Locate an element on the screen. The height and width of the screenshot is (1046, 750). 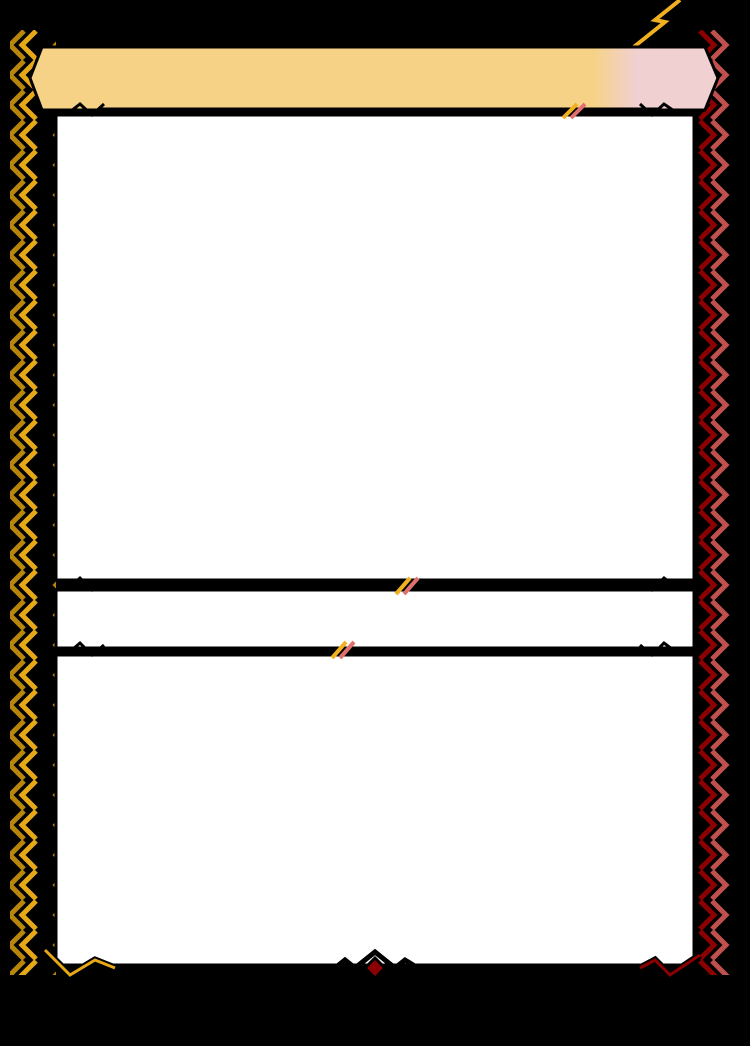
bottom-gem is located at coordinates (375, 968).